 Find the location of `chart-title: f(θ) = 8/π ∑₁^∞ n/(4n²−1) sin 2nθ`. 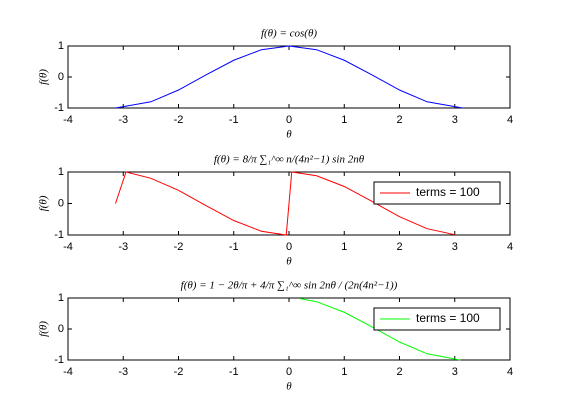

chart-title: f(θ) = 8/π ∑₁^∞ n/(4n²−1) sin 2nθ is located at coordinates (289, 160).